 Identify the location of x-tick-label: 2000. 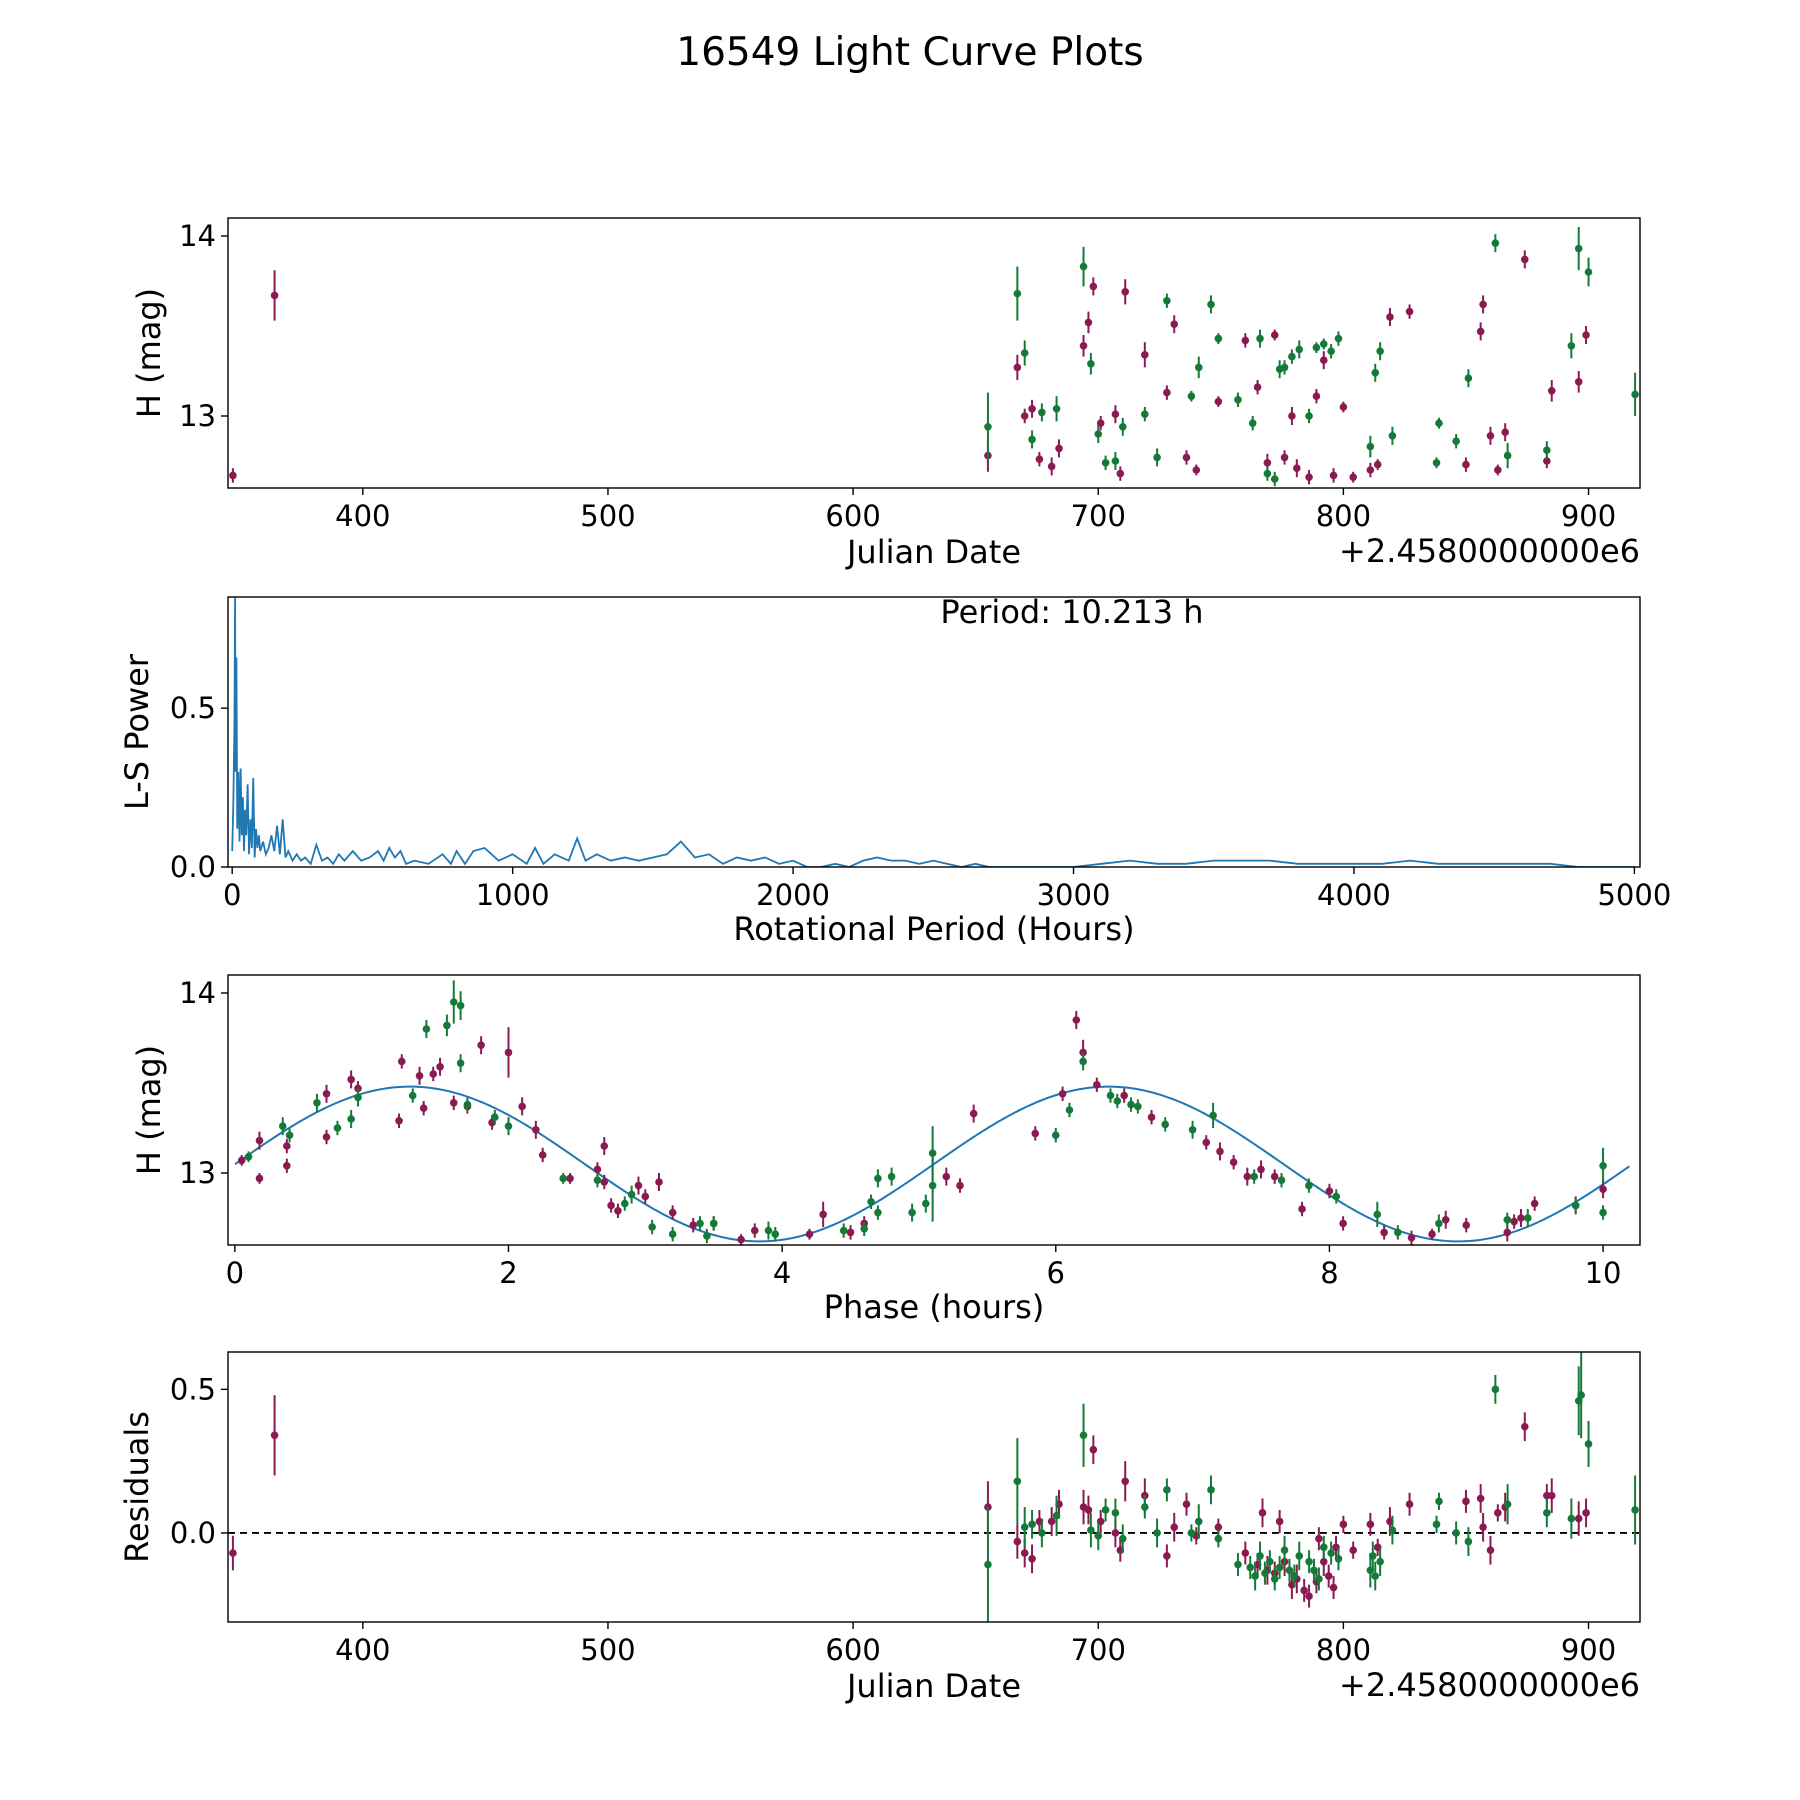
(793, 895).